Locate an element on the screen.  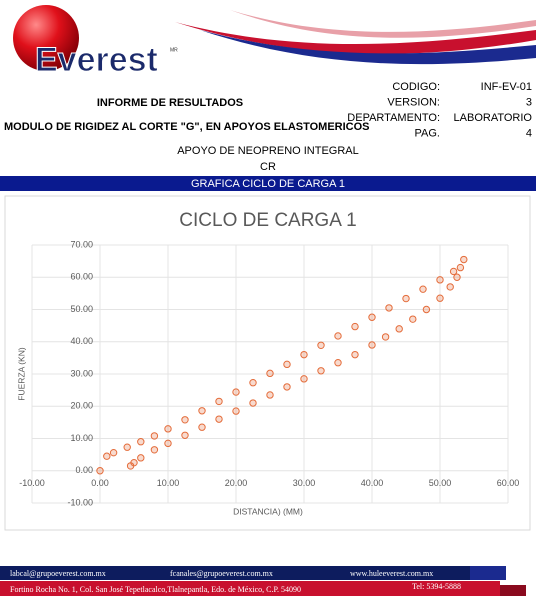
x-tick-label: 40.00 is located at coordinates (372, 483).